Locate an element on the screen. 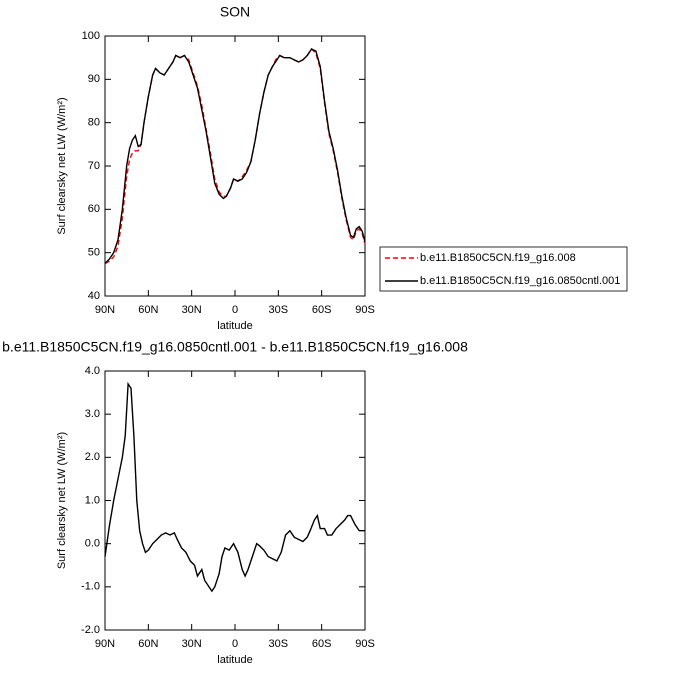 This screenshot has width=676, height=680. y-tick-label: 0.0 is located at coordinates (92, 544).